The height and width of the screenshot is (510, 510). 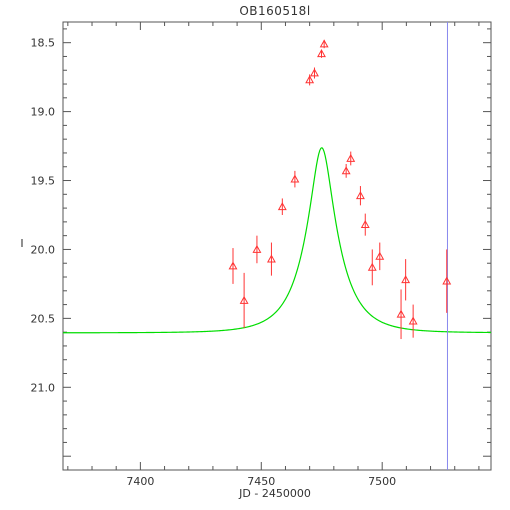 What do you see at coordinates (140, 481) in the screenshot?
I see `x-tick-label: 7400` at bounding box center [140, 481].